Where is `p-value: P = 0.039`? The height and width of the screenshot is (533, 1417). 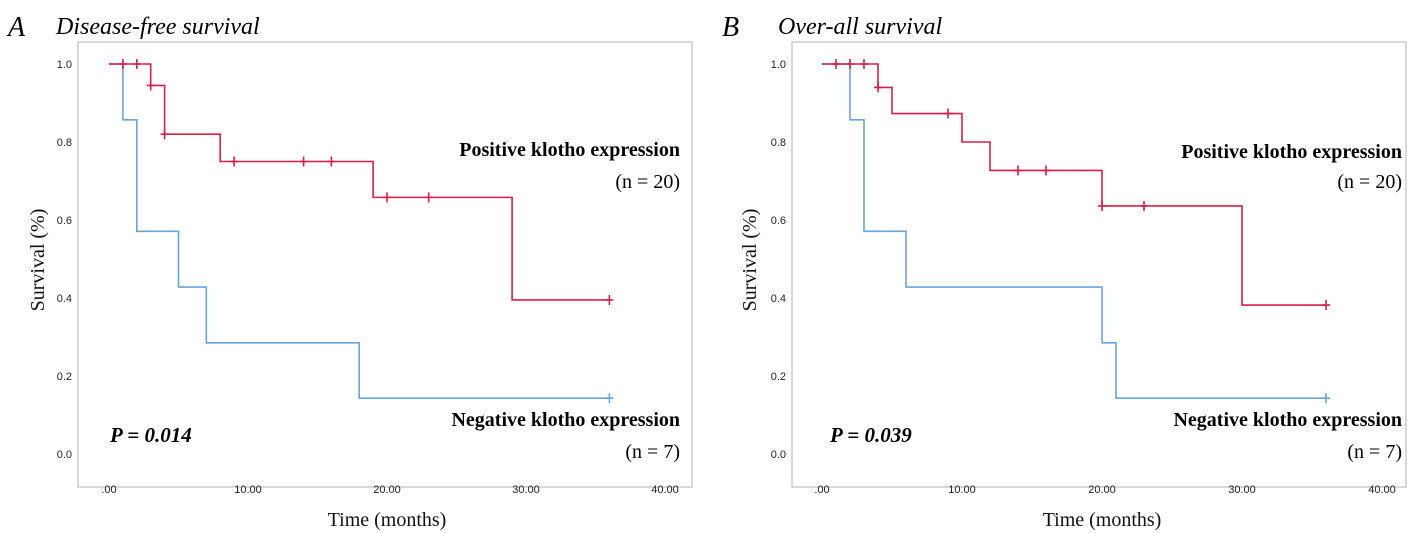 p-value: P = 0.039 is located at coordinates (870, 435).